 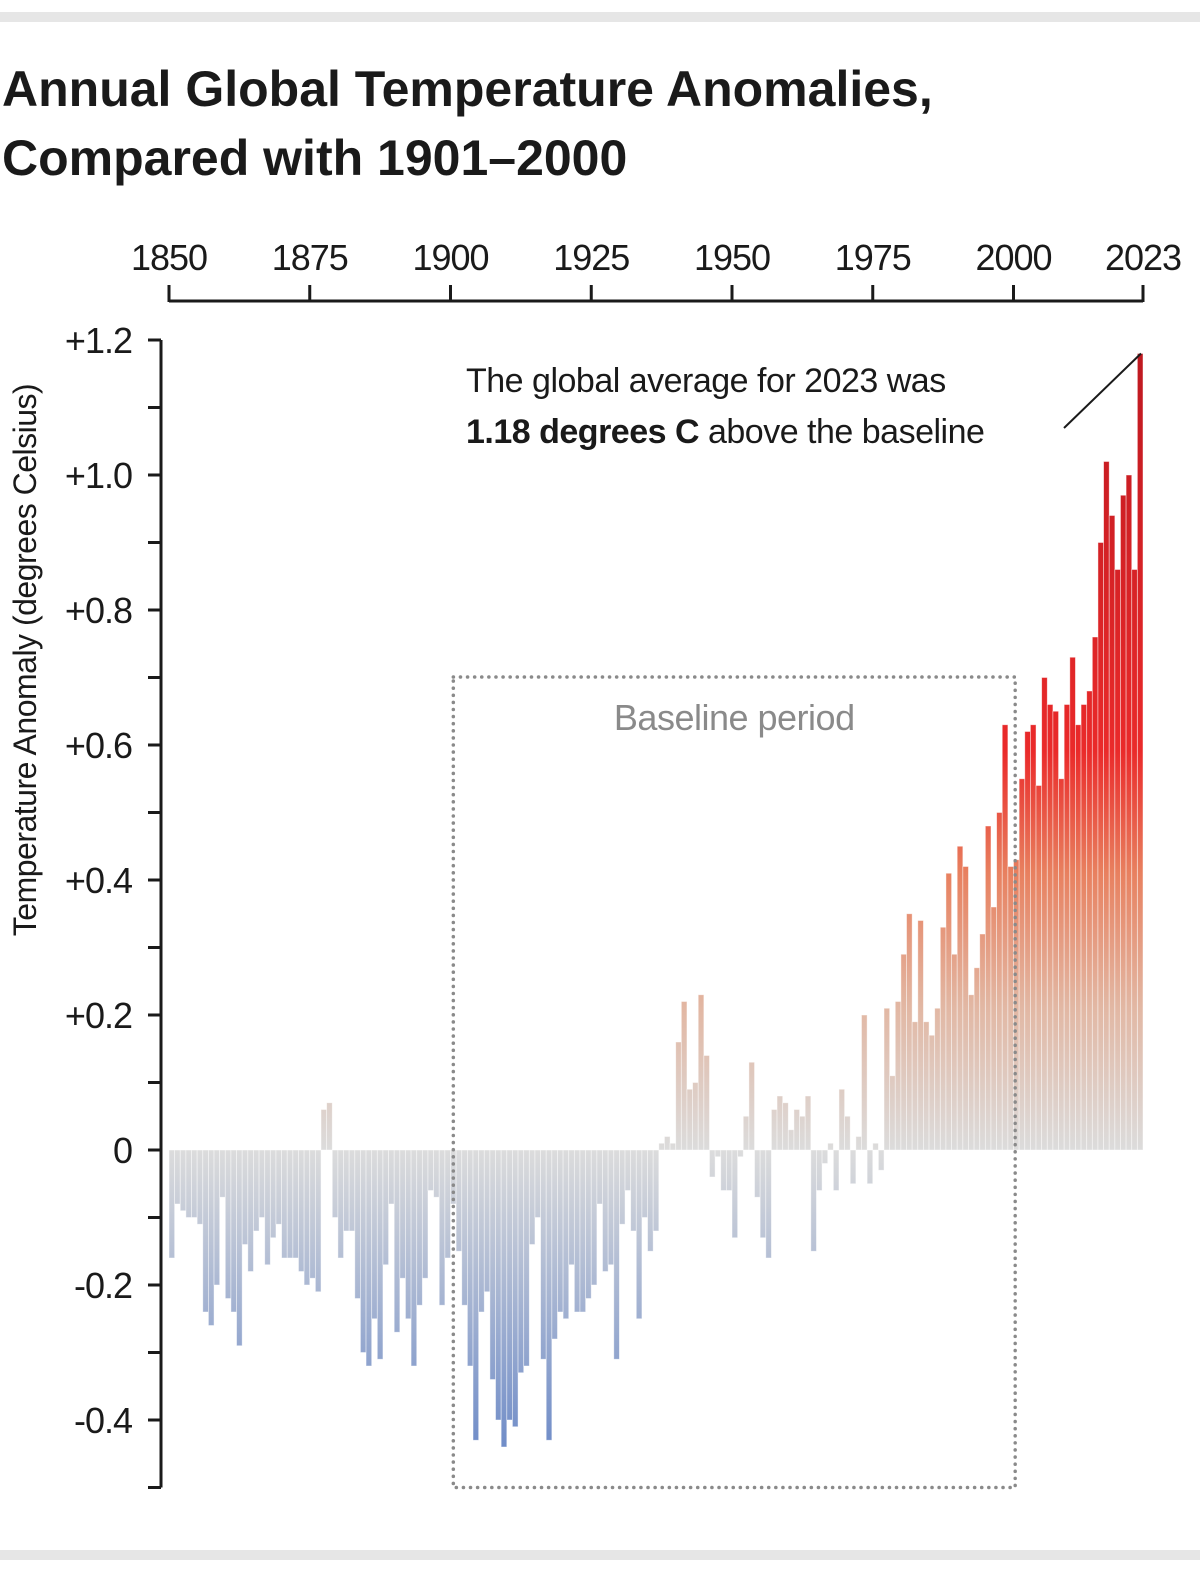 What do you see at coordinates (735, 1194) in the screenshot?
I see `bar-1950` at bounding box center [735, 1194].